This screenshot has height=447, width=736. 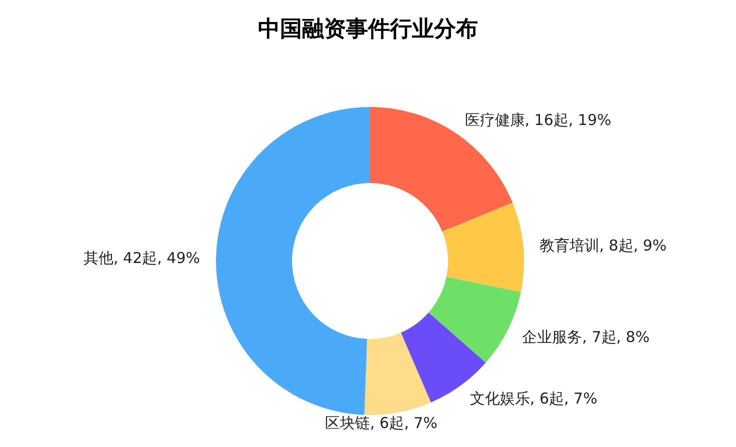 I want to click on chart-title: 中国融资事件行业分布, so click(x=368, y=30).